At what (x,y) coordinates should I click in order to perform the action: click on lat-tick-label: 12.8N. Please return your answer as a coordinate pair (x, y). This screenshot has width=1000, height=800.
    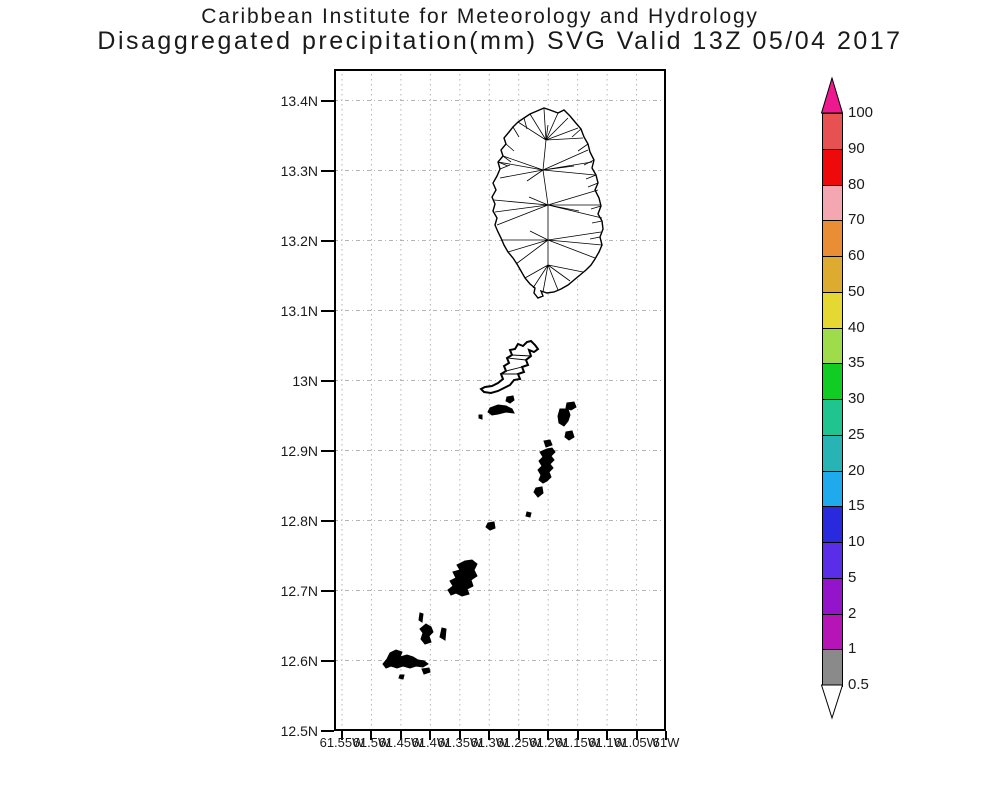
    Looking at the image, I should click on (299, 520).